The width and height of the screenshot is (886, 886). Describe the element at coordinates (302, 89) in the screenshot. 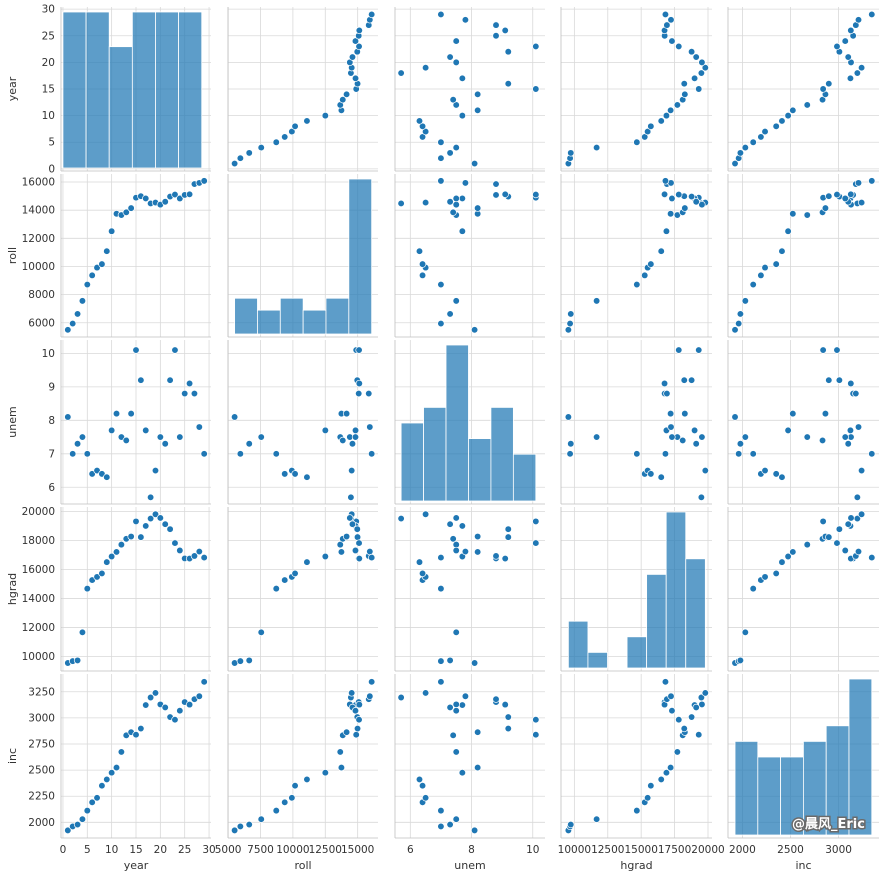

I see `panel-year-vs-roll` at that location.